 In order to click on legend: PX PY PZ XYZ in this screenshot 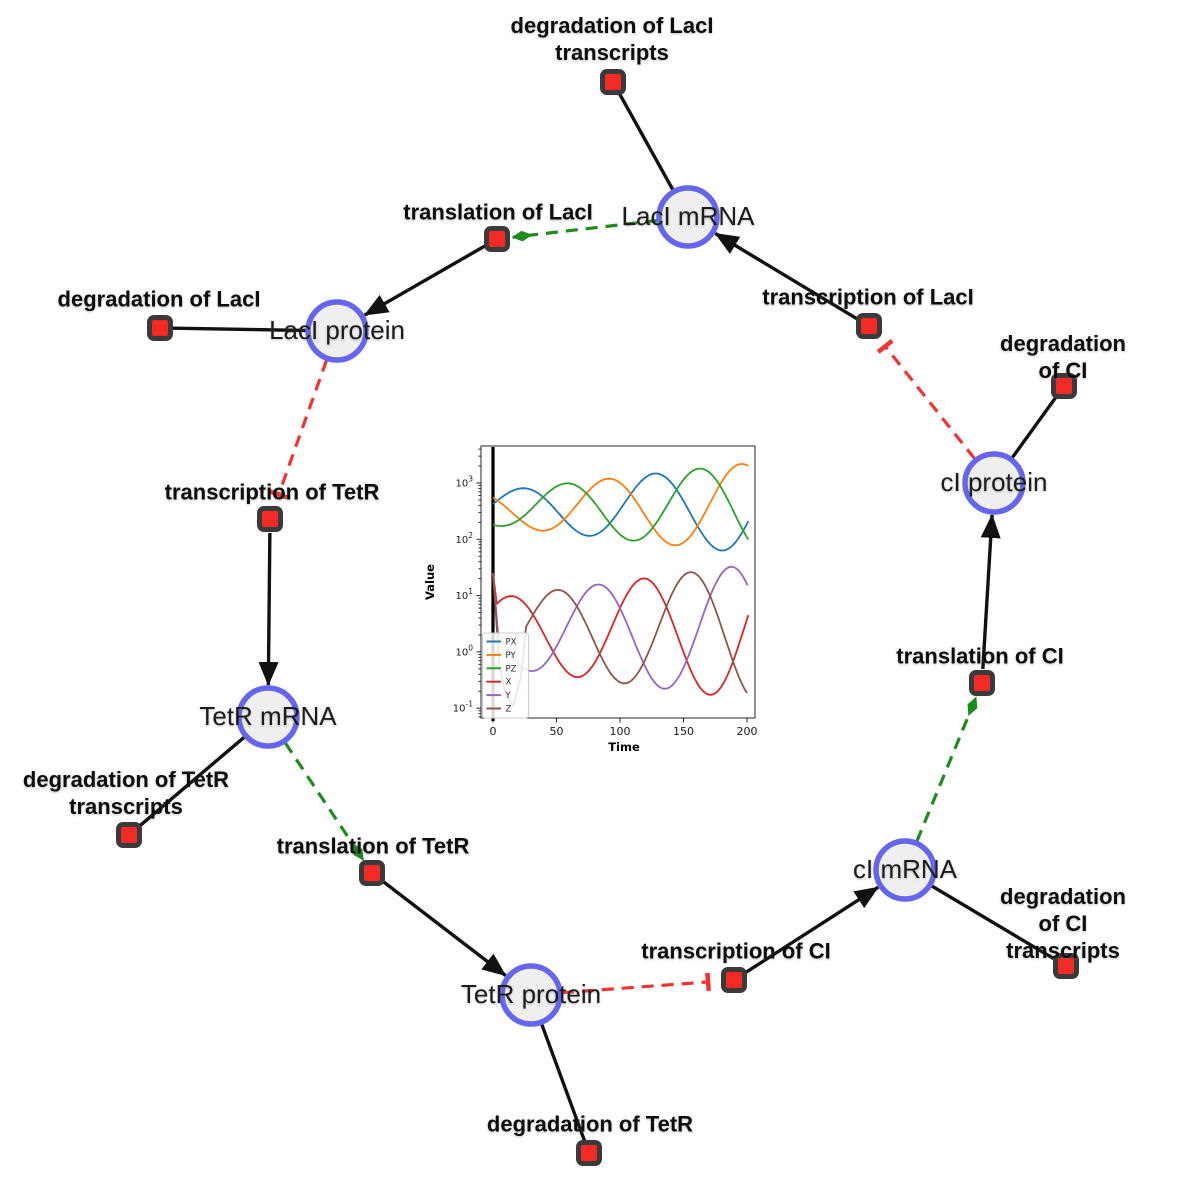, I will do `click(505, 675)`.